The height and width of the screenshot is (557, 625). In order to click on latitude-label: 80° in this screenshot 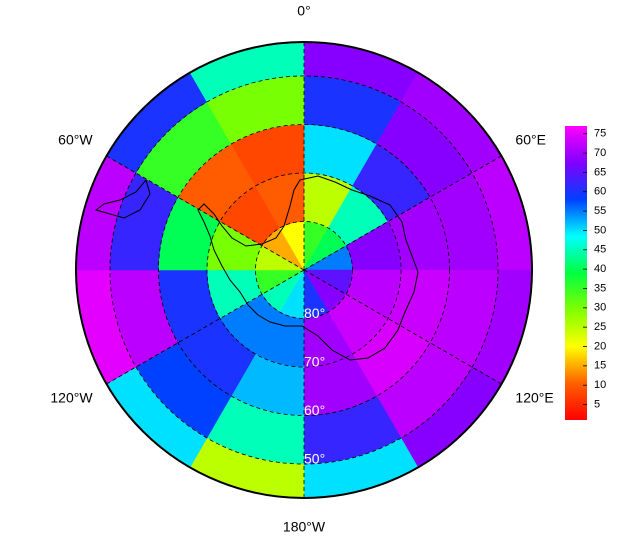, I will do `click(314, 313)`.